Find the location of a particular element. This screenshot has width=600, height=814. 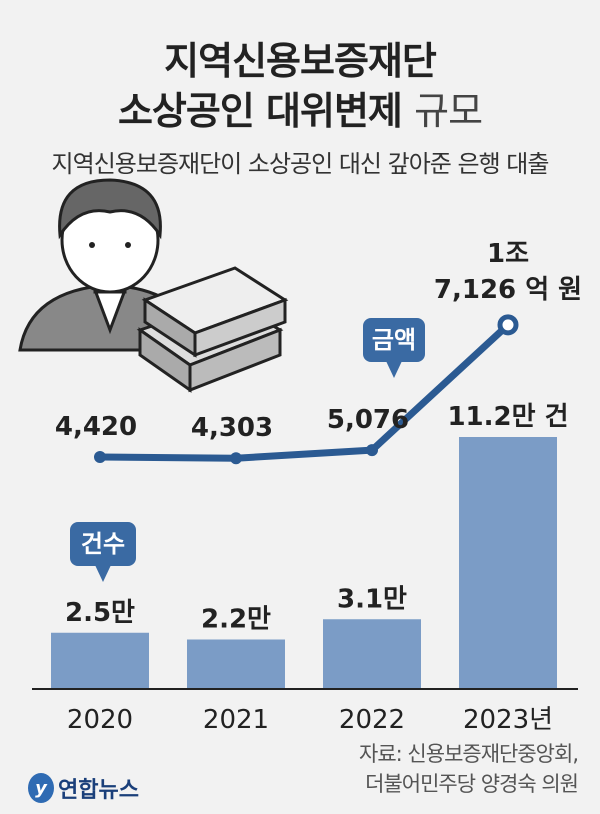

line-label: 4,303 is located at coordinates (232, 428).